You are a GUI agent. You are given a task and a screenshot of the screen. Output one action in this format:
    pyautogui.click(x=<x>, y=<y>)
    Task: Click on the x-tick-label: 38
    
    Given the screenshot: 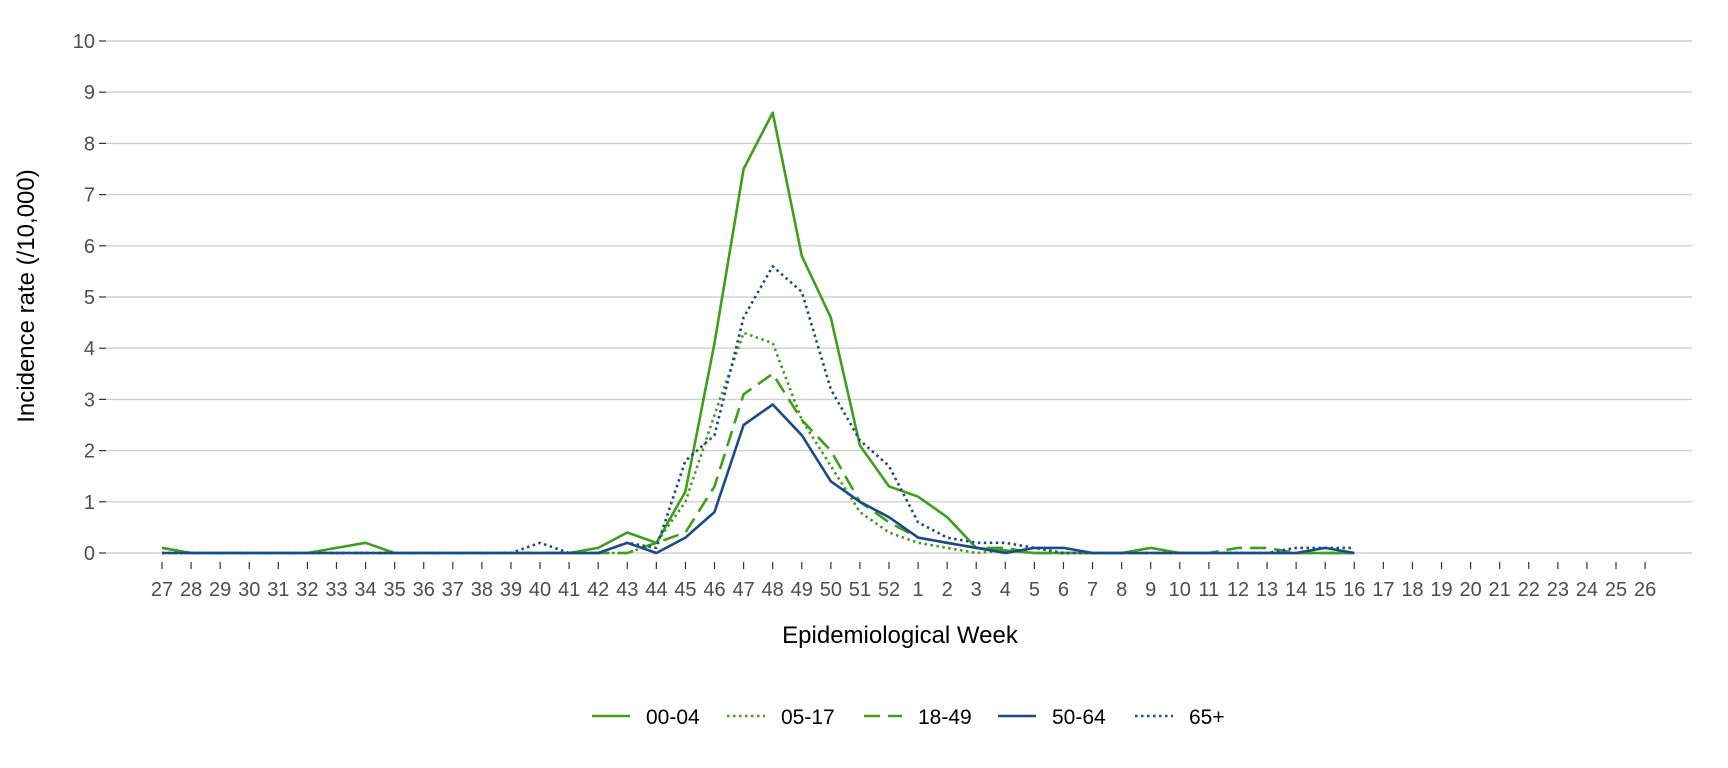 What is the action you would take?
    pyautogui.click(x=482, y=590)
    